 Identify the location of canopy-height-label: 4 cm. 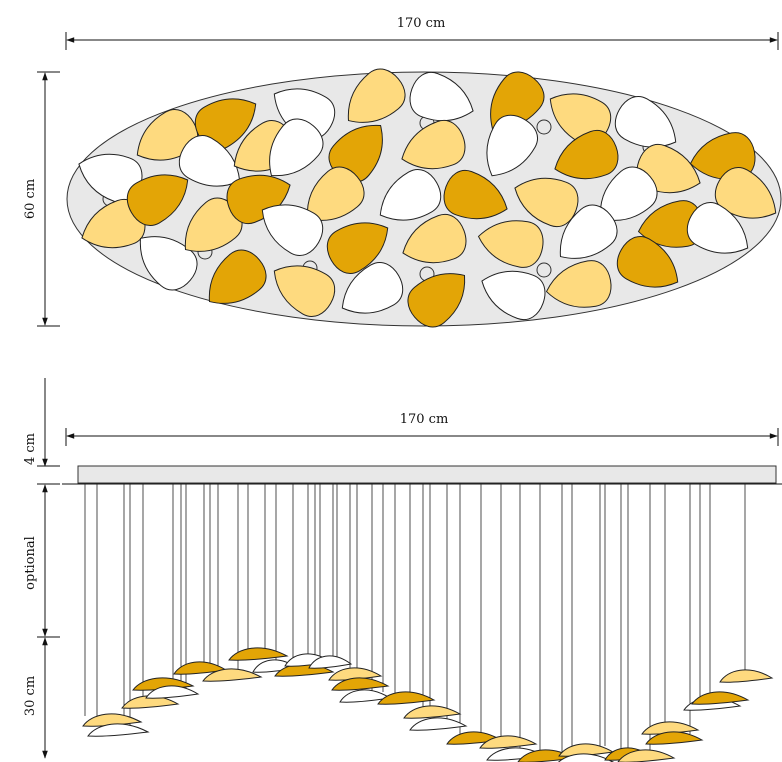
(30, 449).